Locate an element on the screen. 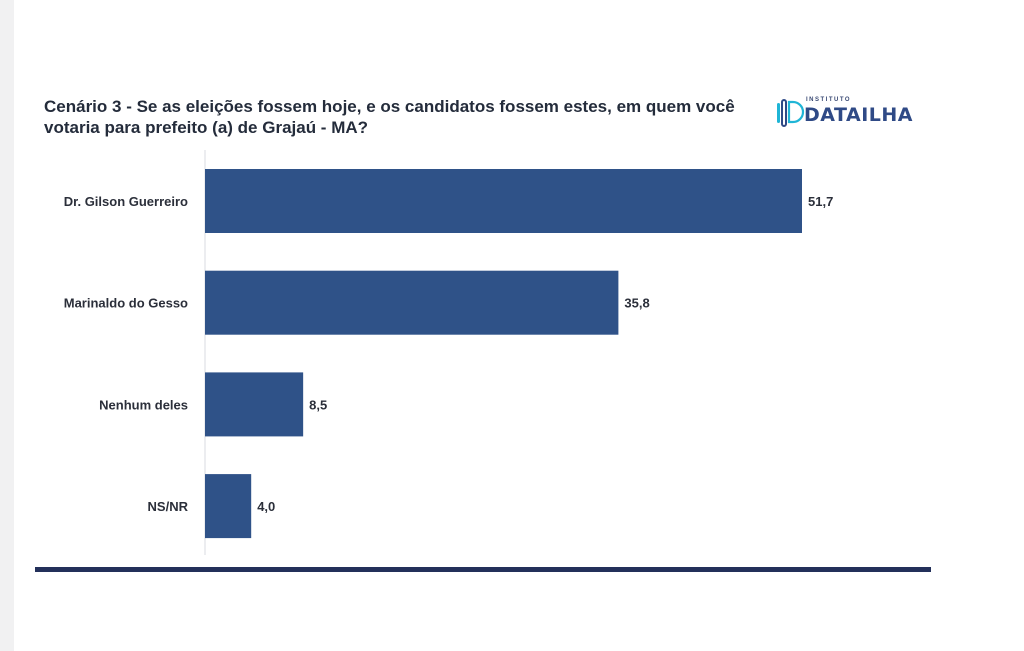 The width and height of the screenshot is (1024, 651). value-label: 51,7 is located at coordinates (820, 201).